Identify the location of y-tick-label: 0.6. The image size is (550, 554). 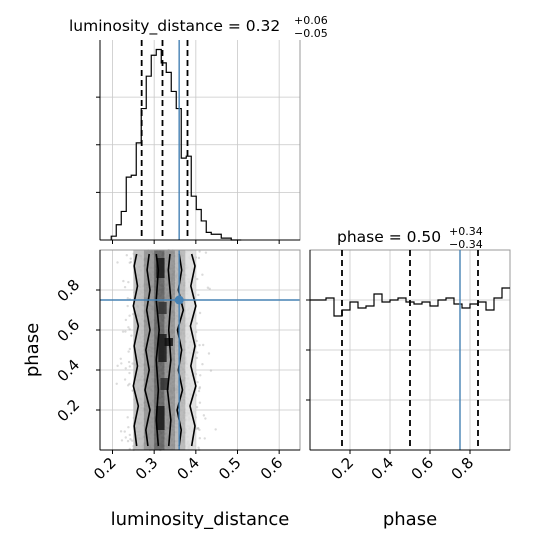
(69, 331).